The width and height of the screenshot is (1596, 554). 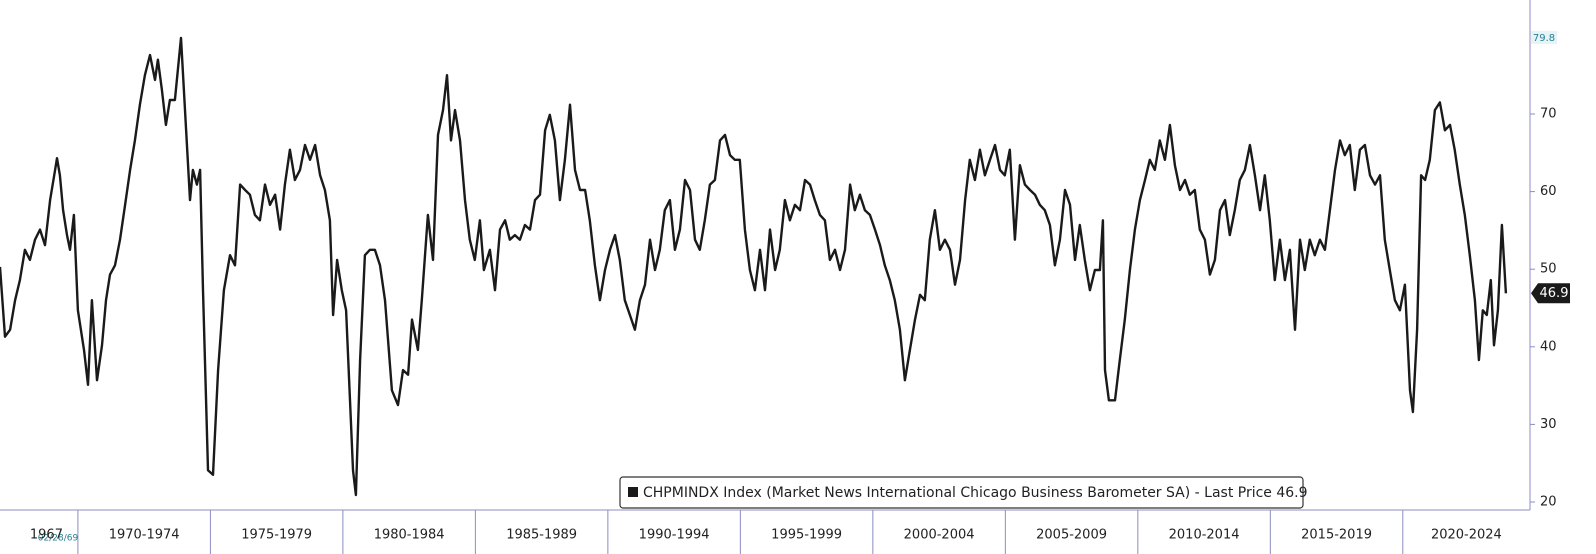 What do you see at coordinates (58, 539) in the screenshot?
I see `cursor-date: 02/28/69` at bounding box center [58, 539].